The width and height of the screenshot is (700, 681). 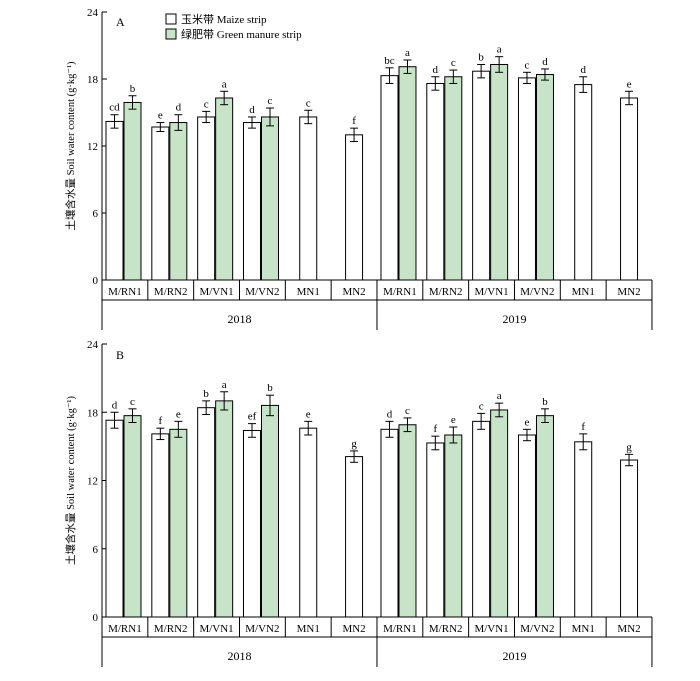 I want to click on legend-maize-swatch, so click(x=171, y=19).